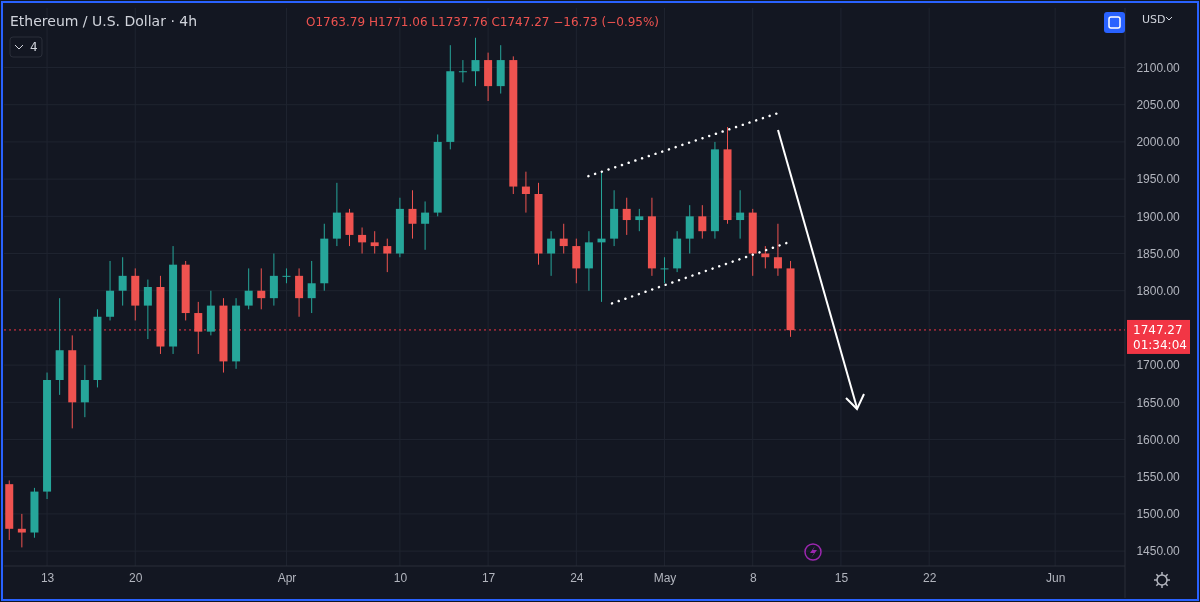 This screenshot has height=602, width=1200. What do you see at coordinates (1158, 291) in the screenshot?
I see `y-tick-label: 1800.00` at bounding box center [1158, 291].